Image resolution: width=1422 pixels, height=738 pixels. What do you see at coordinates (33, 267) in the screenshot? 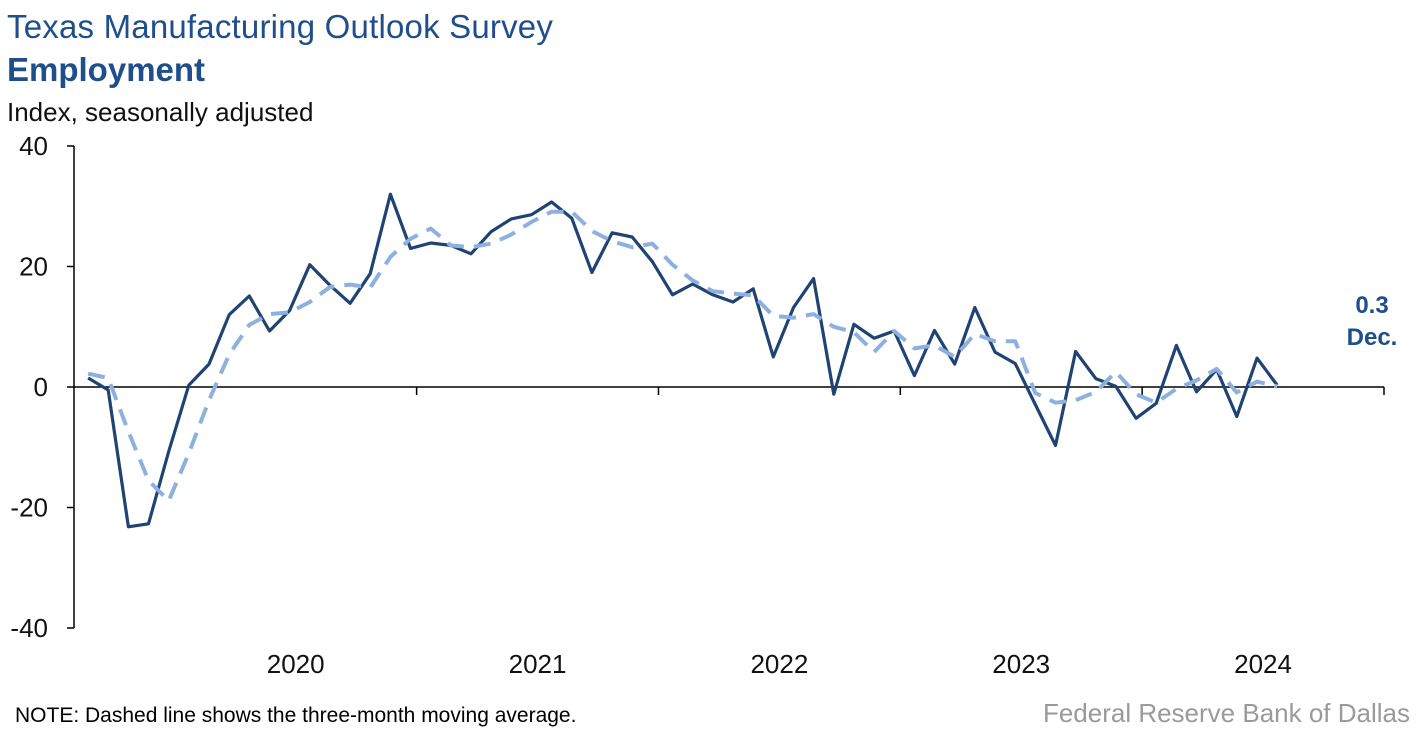
I see `y-tick-label: 20` at bounding box center [33, 267].